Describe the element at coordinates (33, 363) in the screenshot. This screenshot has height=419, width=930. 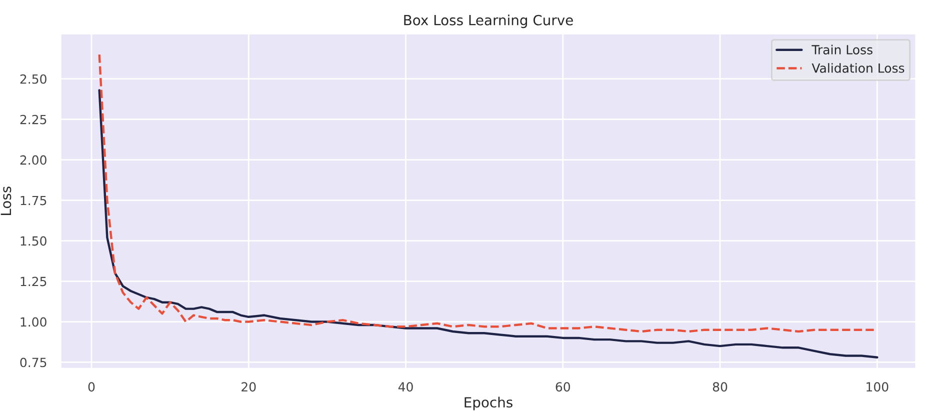
I see `y-tick-label: 0.75` at that location.